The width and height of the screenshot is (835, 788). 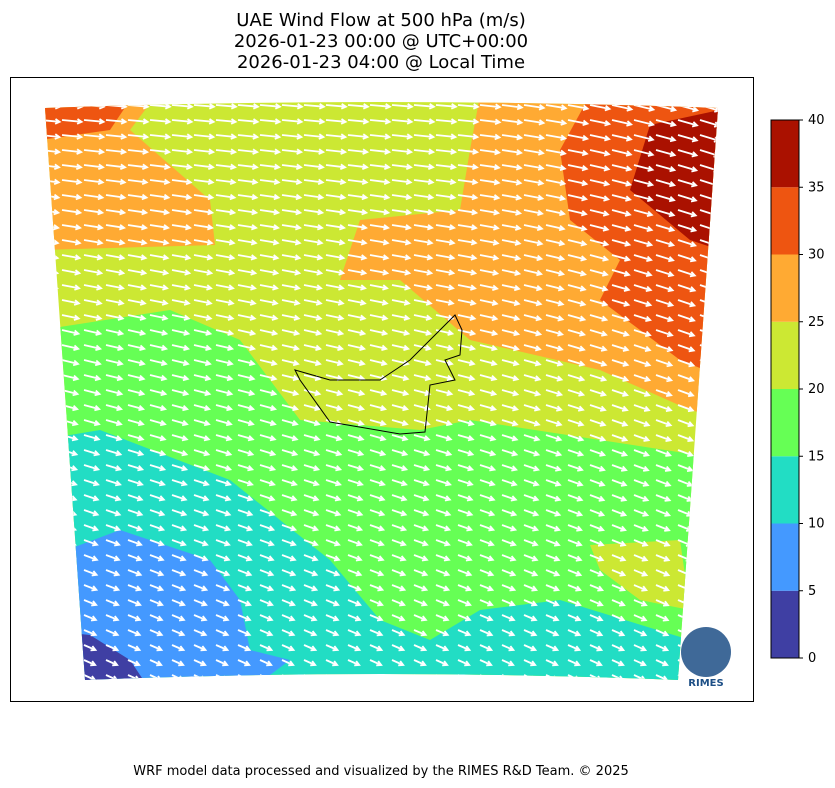 I want to click on colorbar: 0 5 10 15 20 25 30 35 40, so click(x=797, y=389).